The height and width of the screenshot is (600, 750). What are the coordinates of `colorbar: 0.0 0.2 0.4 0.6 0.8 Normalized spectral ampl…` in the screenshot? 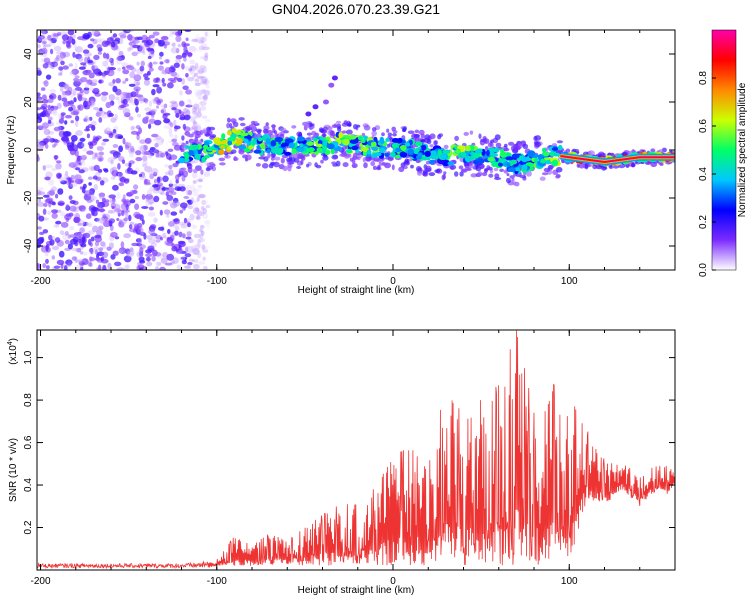 It's located at (723, 153).